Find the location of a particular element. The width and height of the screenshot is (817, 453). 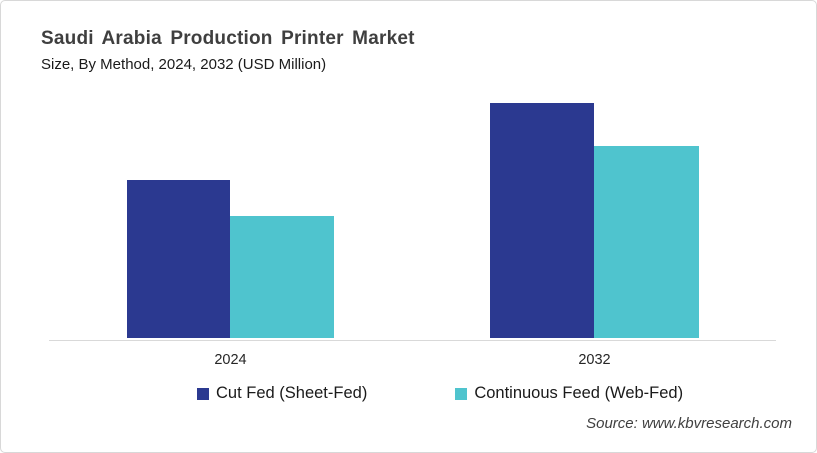

legend-item-continuous-feed: Continuous Feed (Web-Fed) is located at coordinates (569, 393).